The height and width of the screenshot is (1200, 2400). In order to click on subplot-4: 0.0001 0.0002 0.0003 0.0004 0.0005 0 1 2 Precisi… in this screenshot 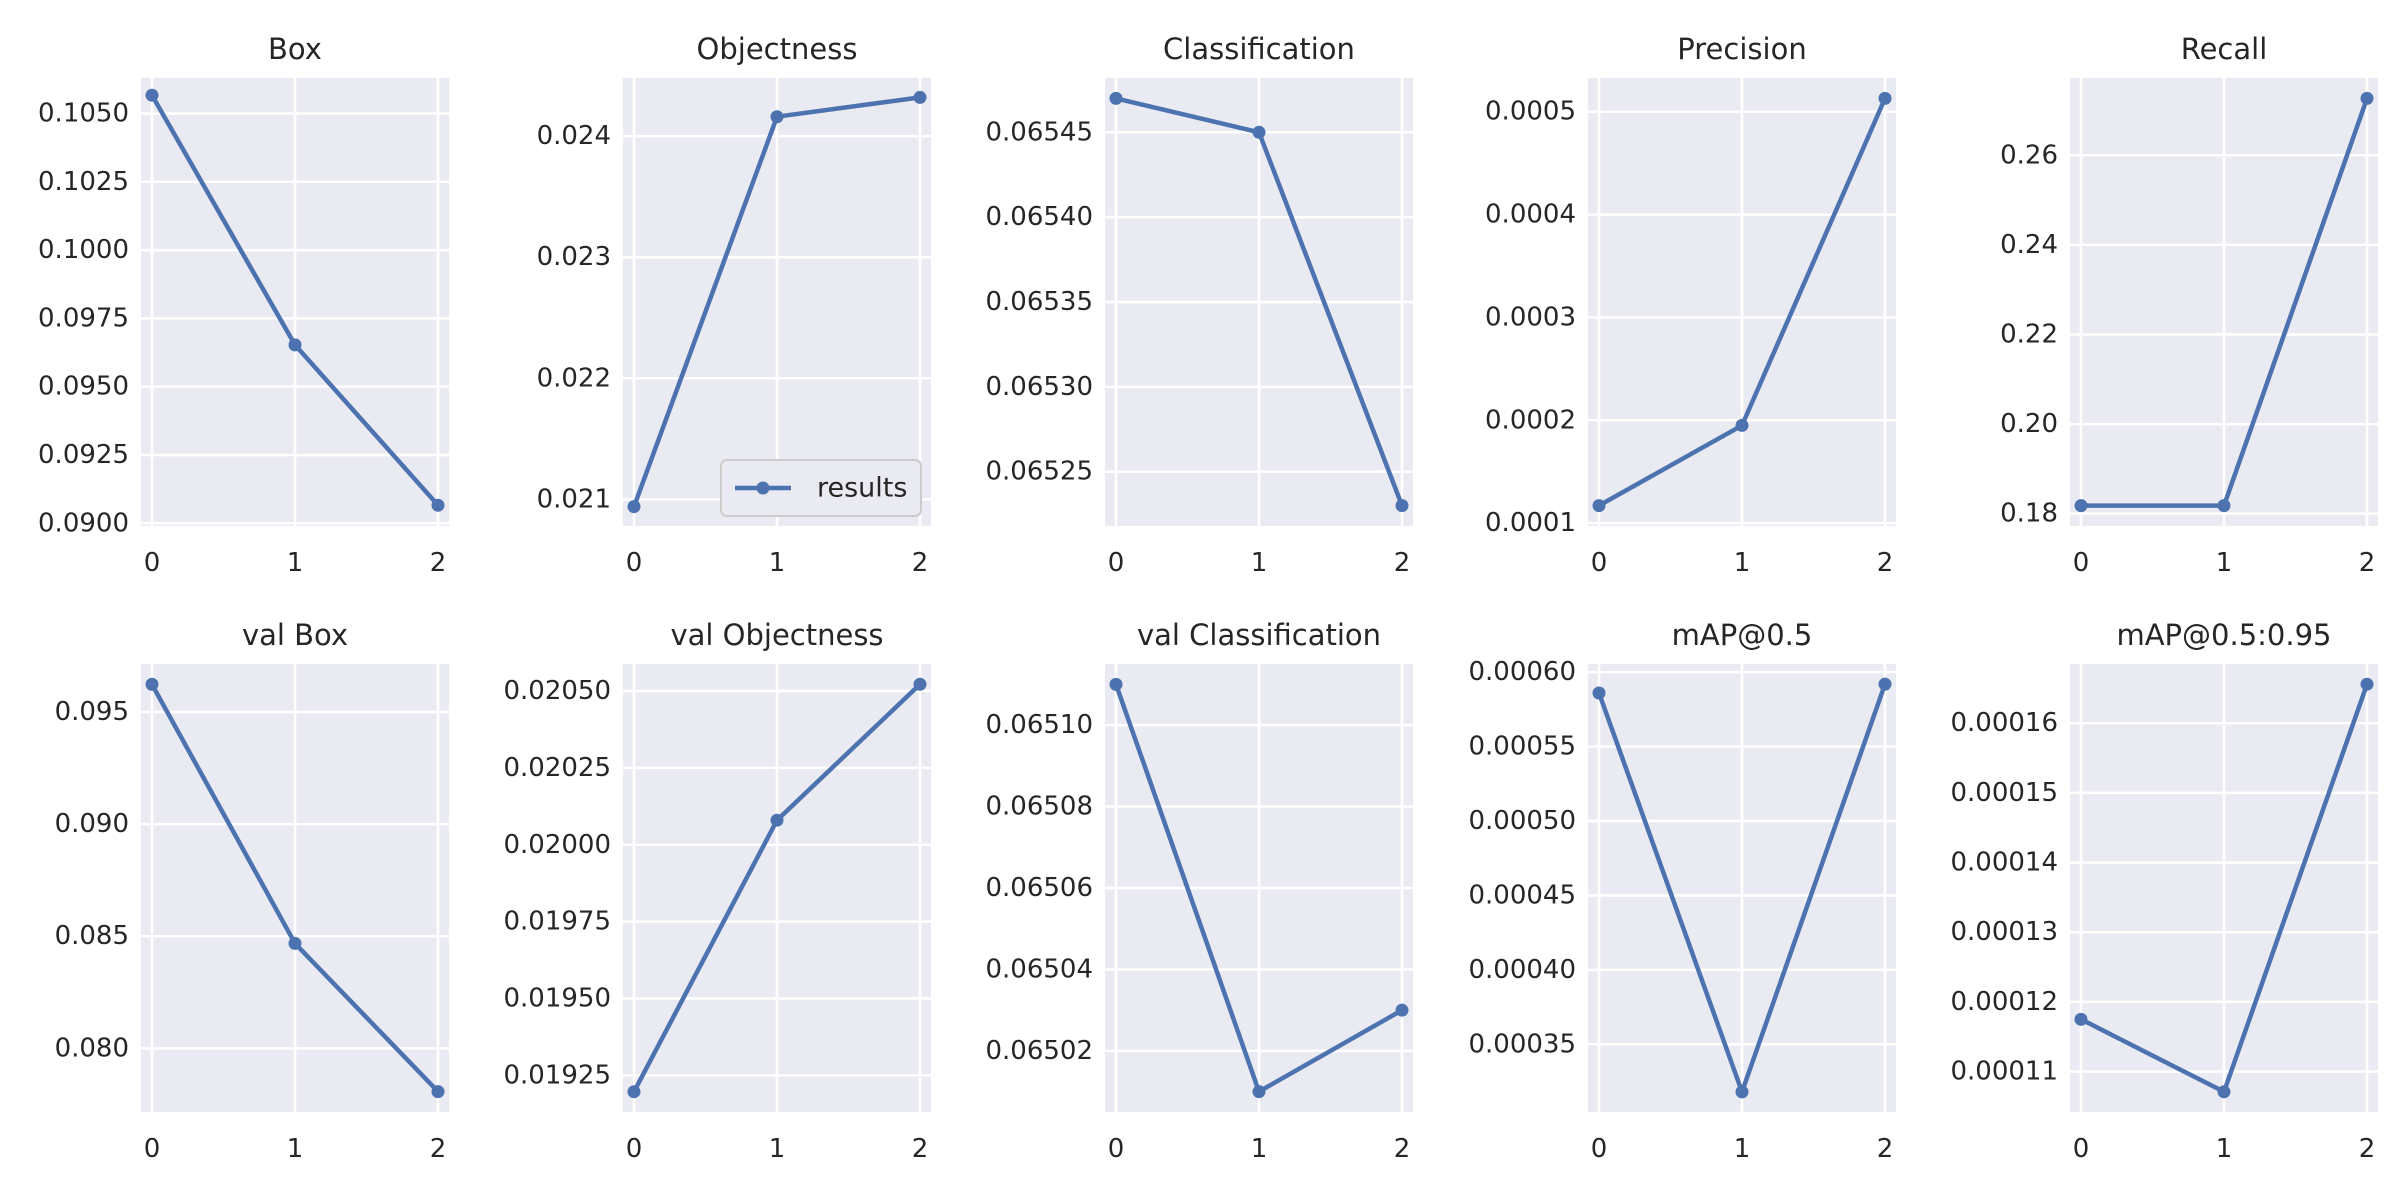, I will do `click(1690, 305)`.